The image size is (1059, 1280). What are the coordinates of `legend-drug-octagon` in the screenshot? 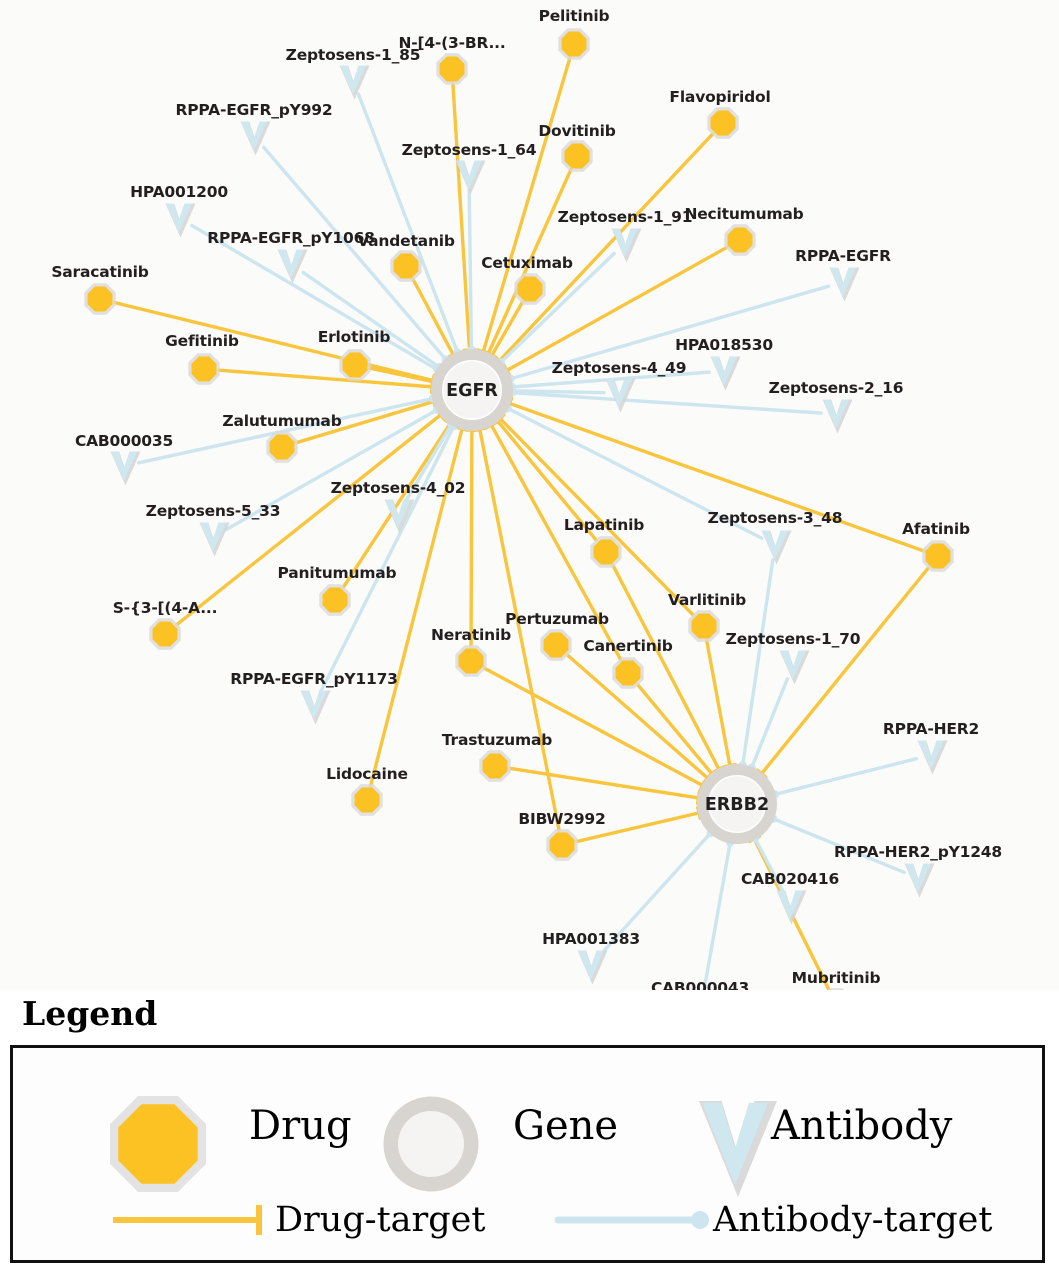 It's located at (158, 1144).